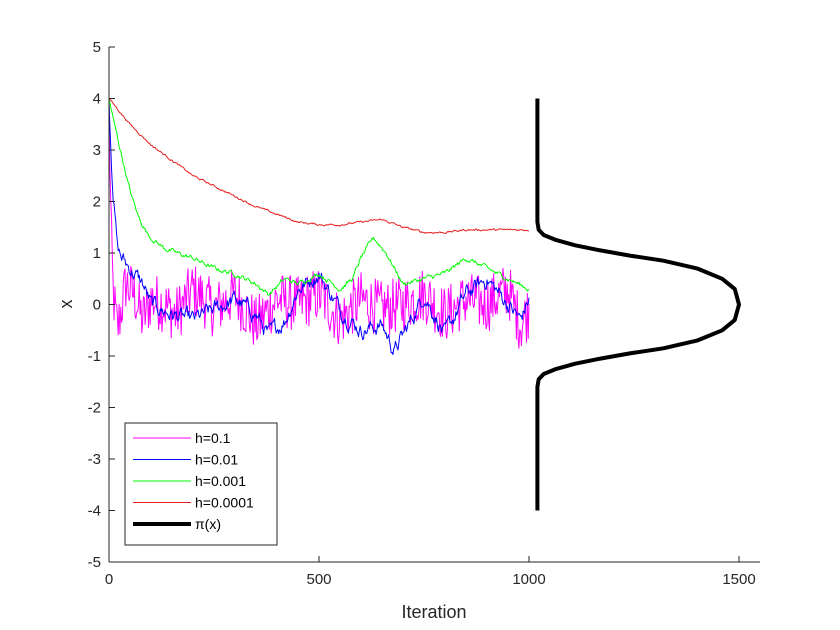  Describe the element at coordinates (94, 562) in the screenshot. I see `y-tick-label: -5` at that location.